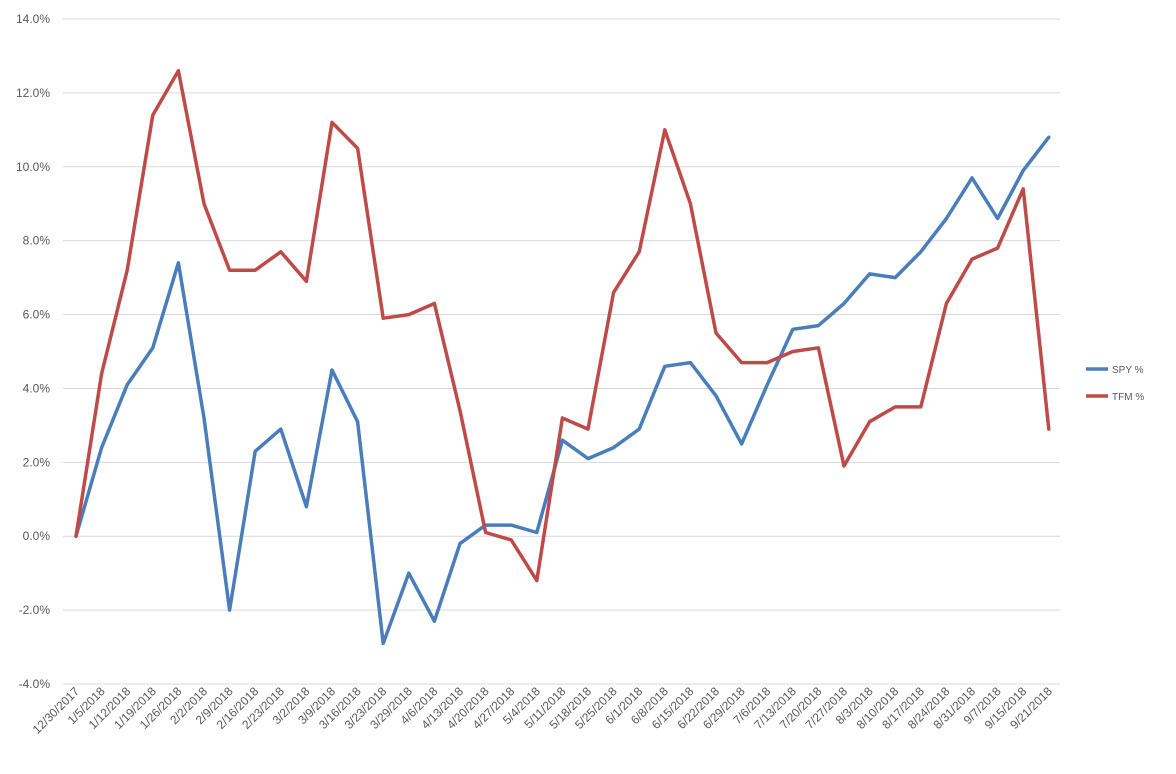 Image resolution: width=1176 pixels, height=774 pixels. What do you see at coordinates (33, 19) in the screenshot?
I see `y-tick-label: 14.0%` at bounding box center [33, 19].